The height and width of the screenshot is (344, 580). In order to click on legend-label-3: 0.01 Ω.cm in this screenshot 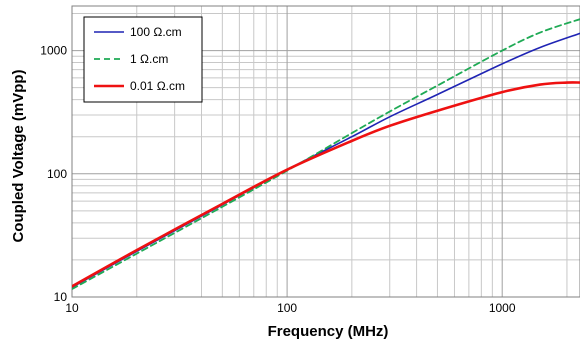, I will do `click(157, 86)`.